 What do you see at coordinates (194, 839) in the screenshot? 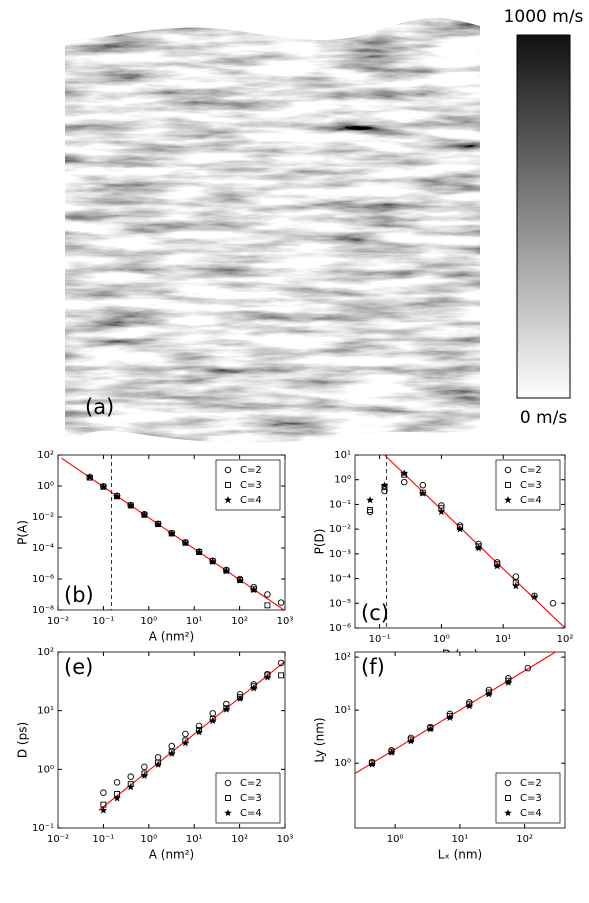
I see `x-tick-label: 10¹` at bounding box center [194, 839].